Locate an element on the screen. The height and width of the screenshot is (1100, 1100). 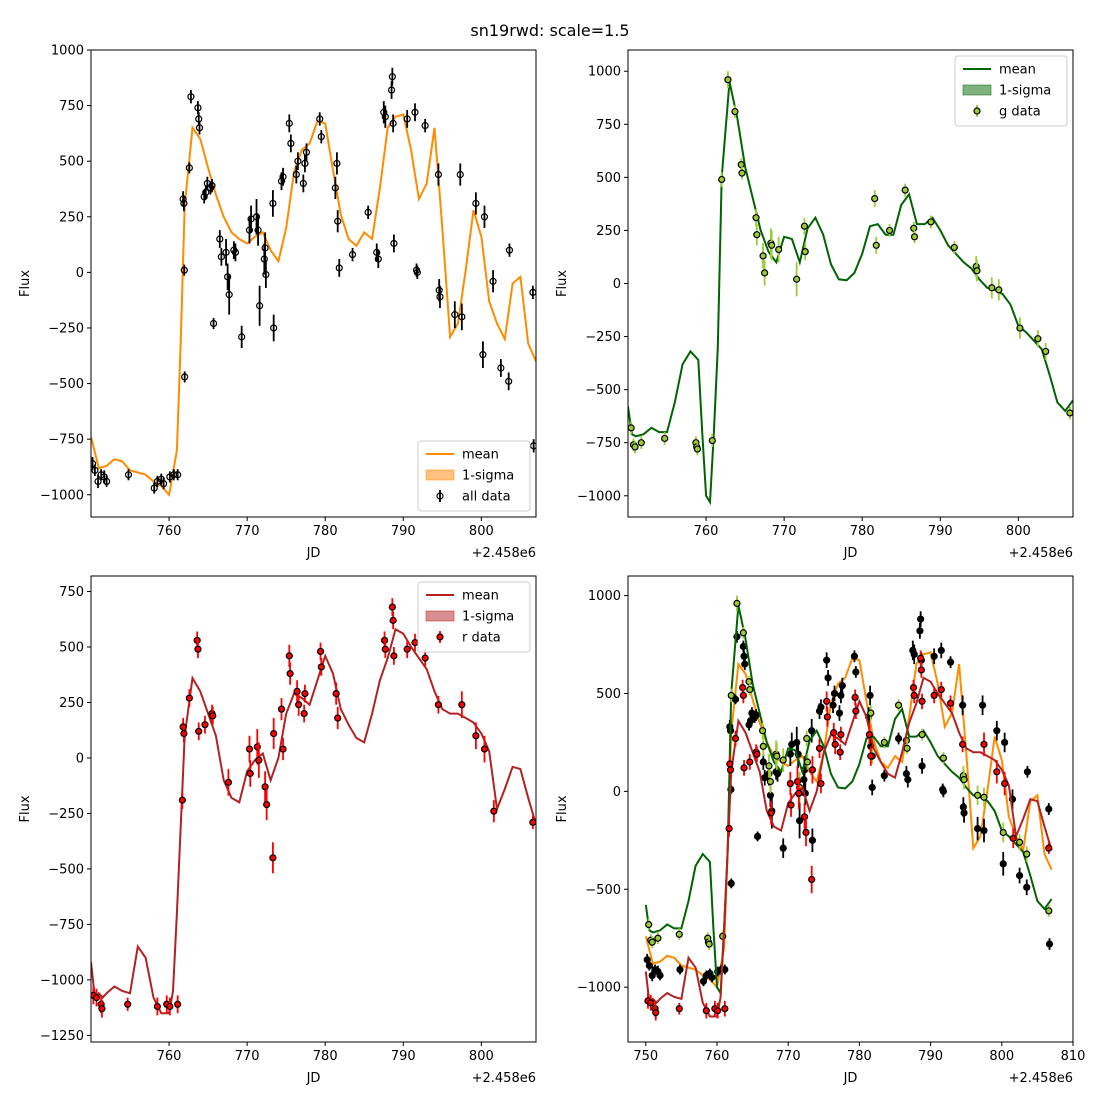
y-tick-label: −750 is located at coordinates (66, 440).